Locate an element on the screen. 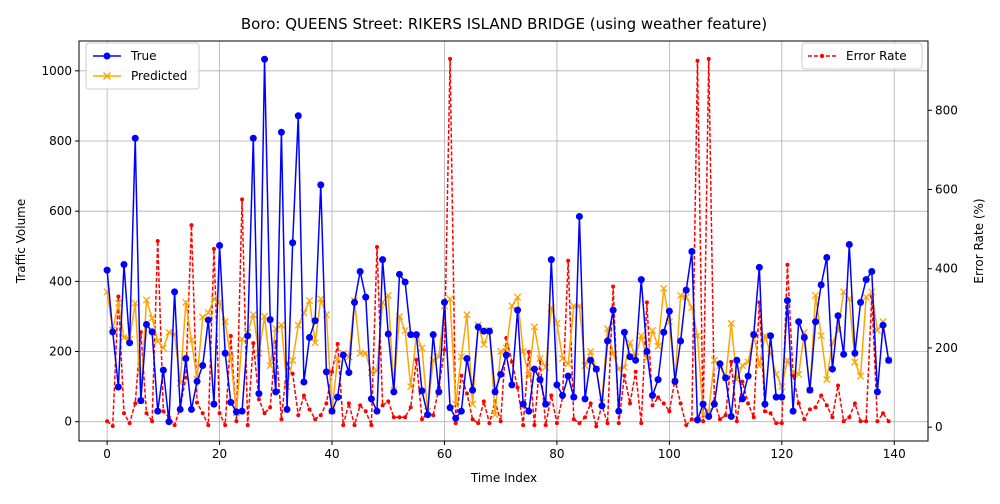 Image resolution: width=1000 pixels, height=504 pixels. y-tick-label: 1000 is located at coordinates (56, 71).